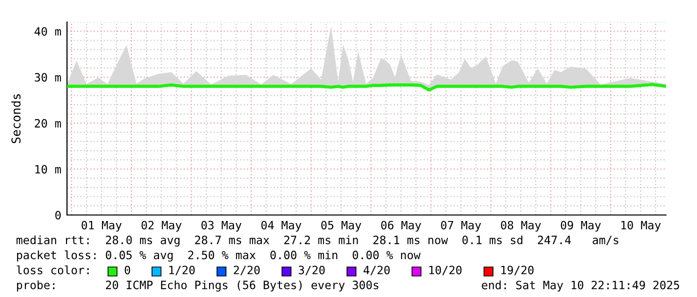 Image resolution: width=697 pixels, height=297 pixels. What do you see at coordinates (377, 271) in the screenshot?
I see `legend-label: 4/20` at bounding box center [377, 271].